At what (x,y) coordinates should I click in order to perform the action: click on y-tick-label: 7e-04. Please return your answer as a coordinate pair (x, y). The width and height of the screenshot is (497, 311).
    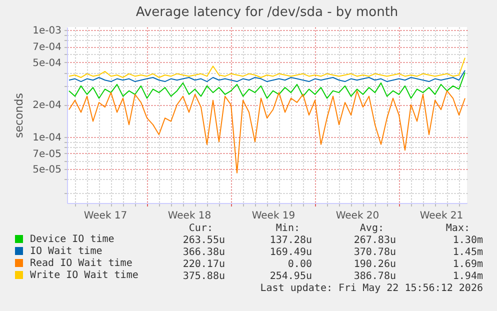
    Looking at the image, I should click on (47, 48).